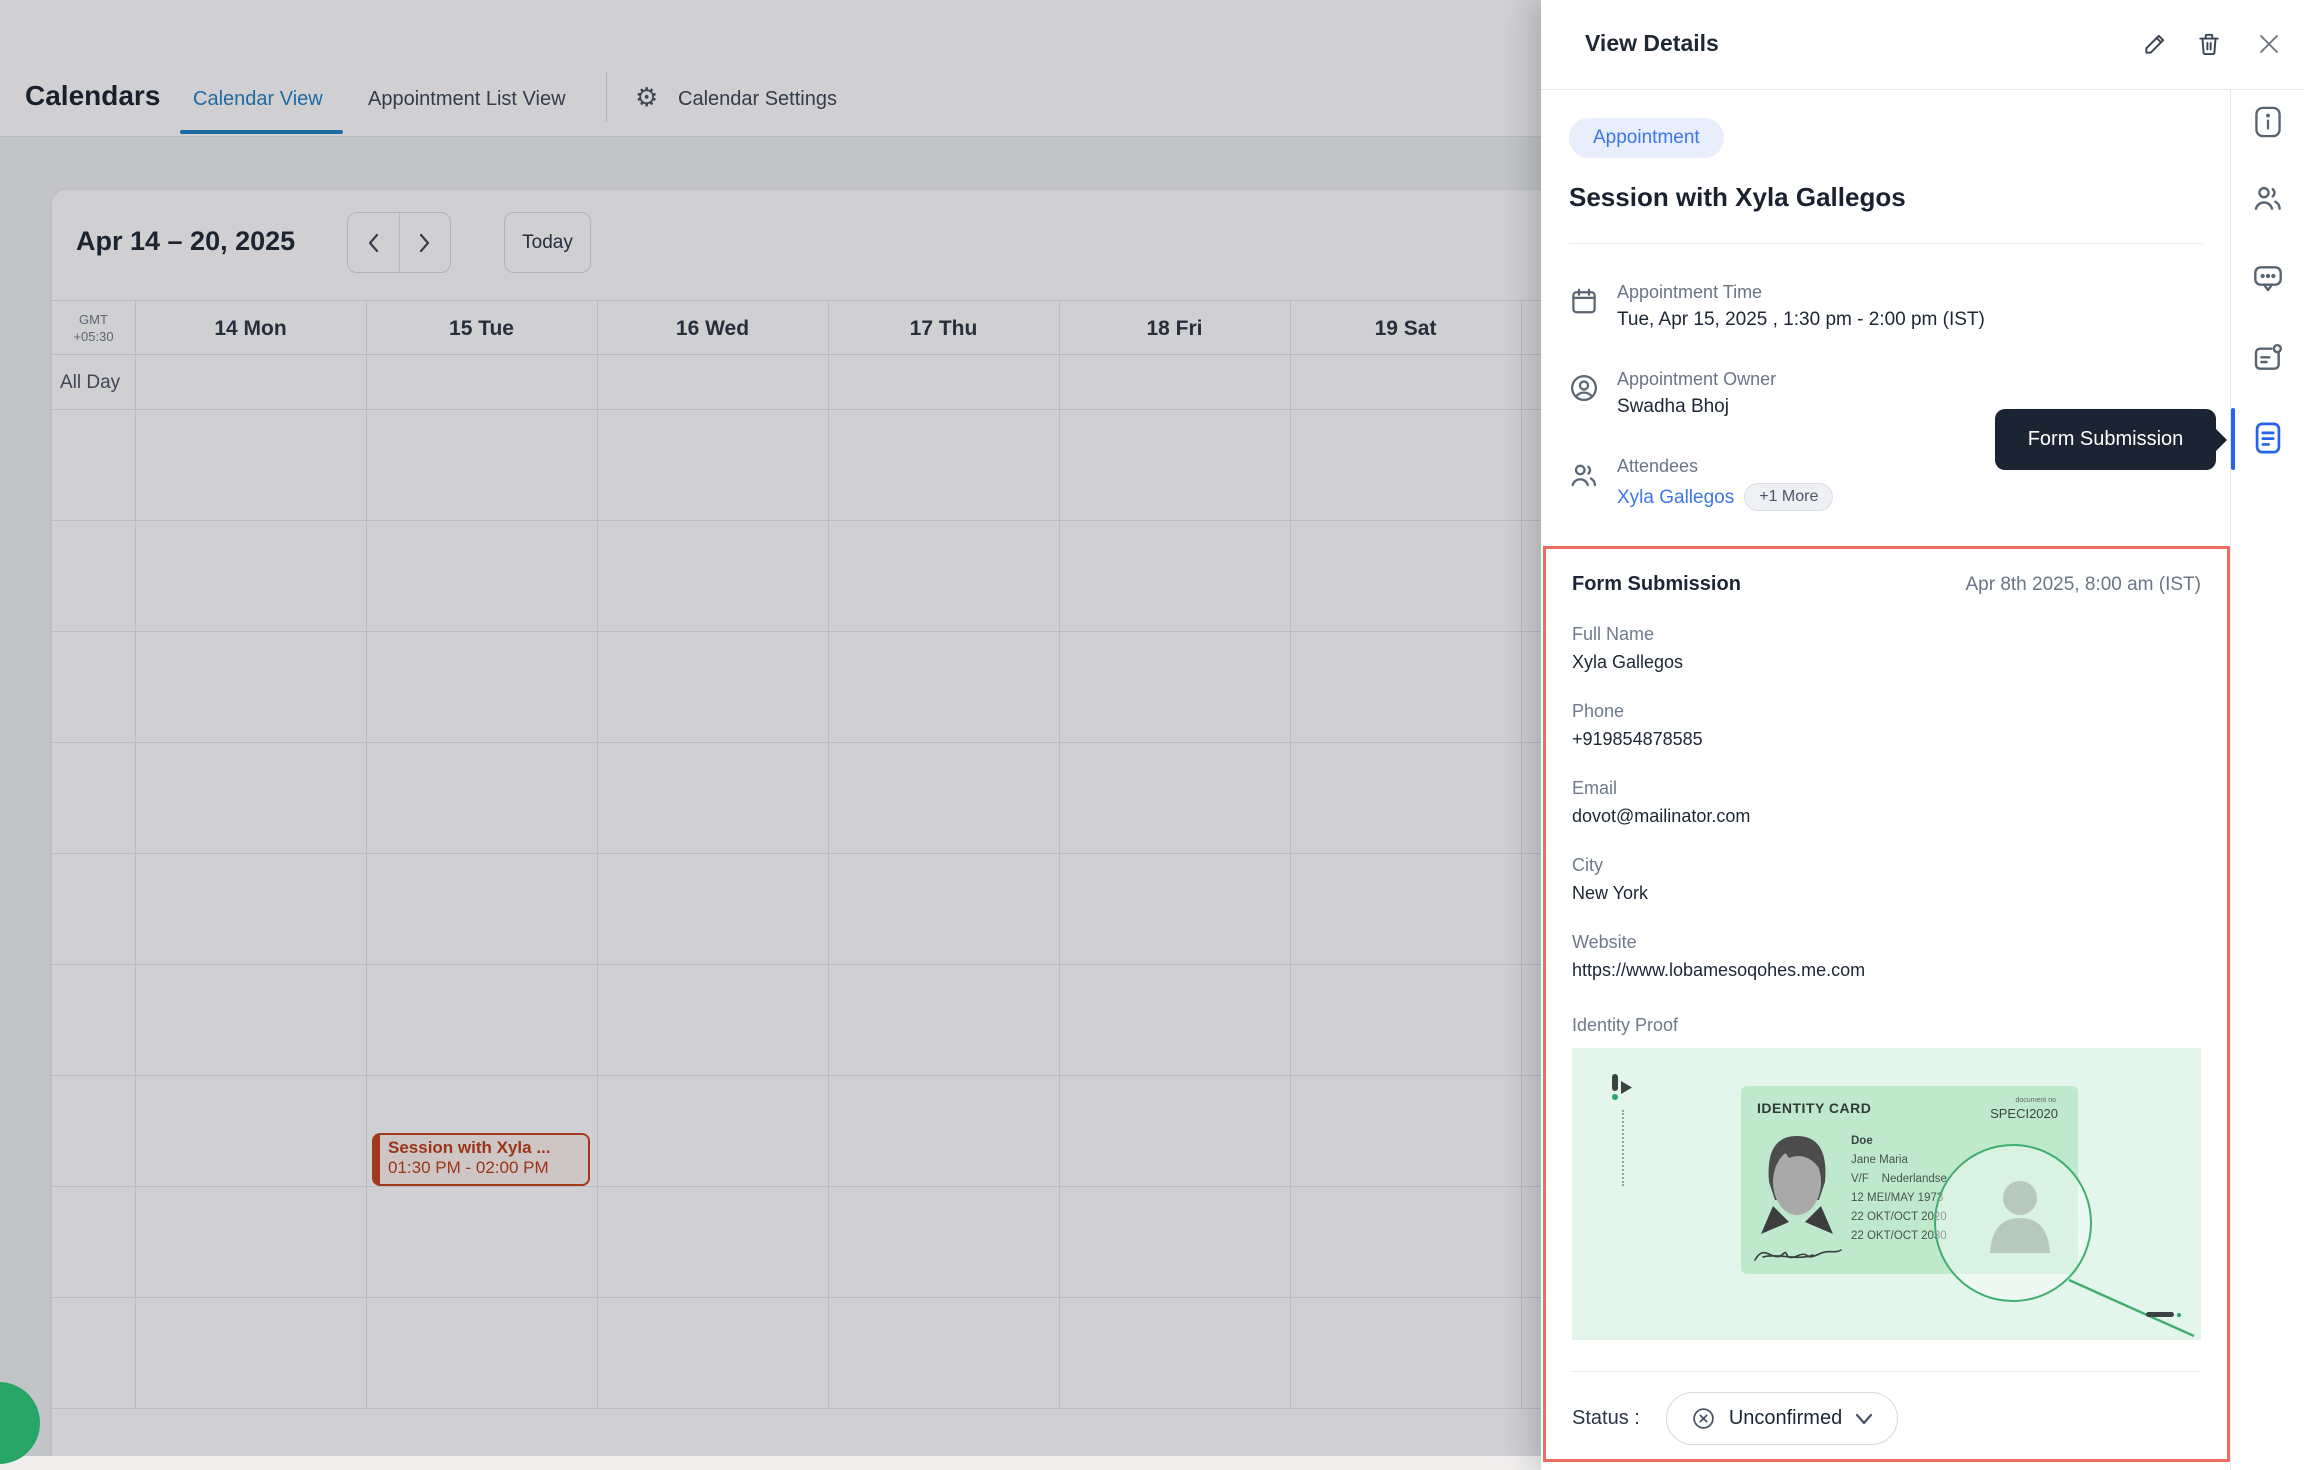 Image resolution: width=2304 pixels, height=1470 pixels. I want to click on next-week-button, so click(424, 242).